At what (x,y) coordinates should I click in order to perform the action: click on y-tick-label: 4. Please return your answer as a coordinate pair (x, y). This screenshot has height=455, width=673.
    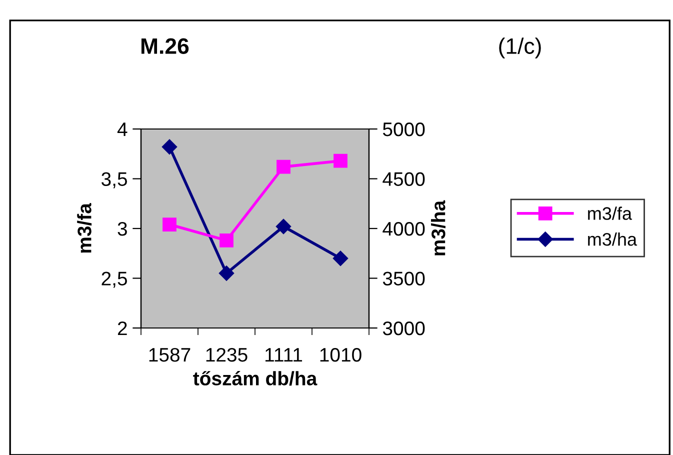
    Looking at the image, I should click on (122, 129).